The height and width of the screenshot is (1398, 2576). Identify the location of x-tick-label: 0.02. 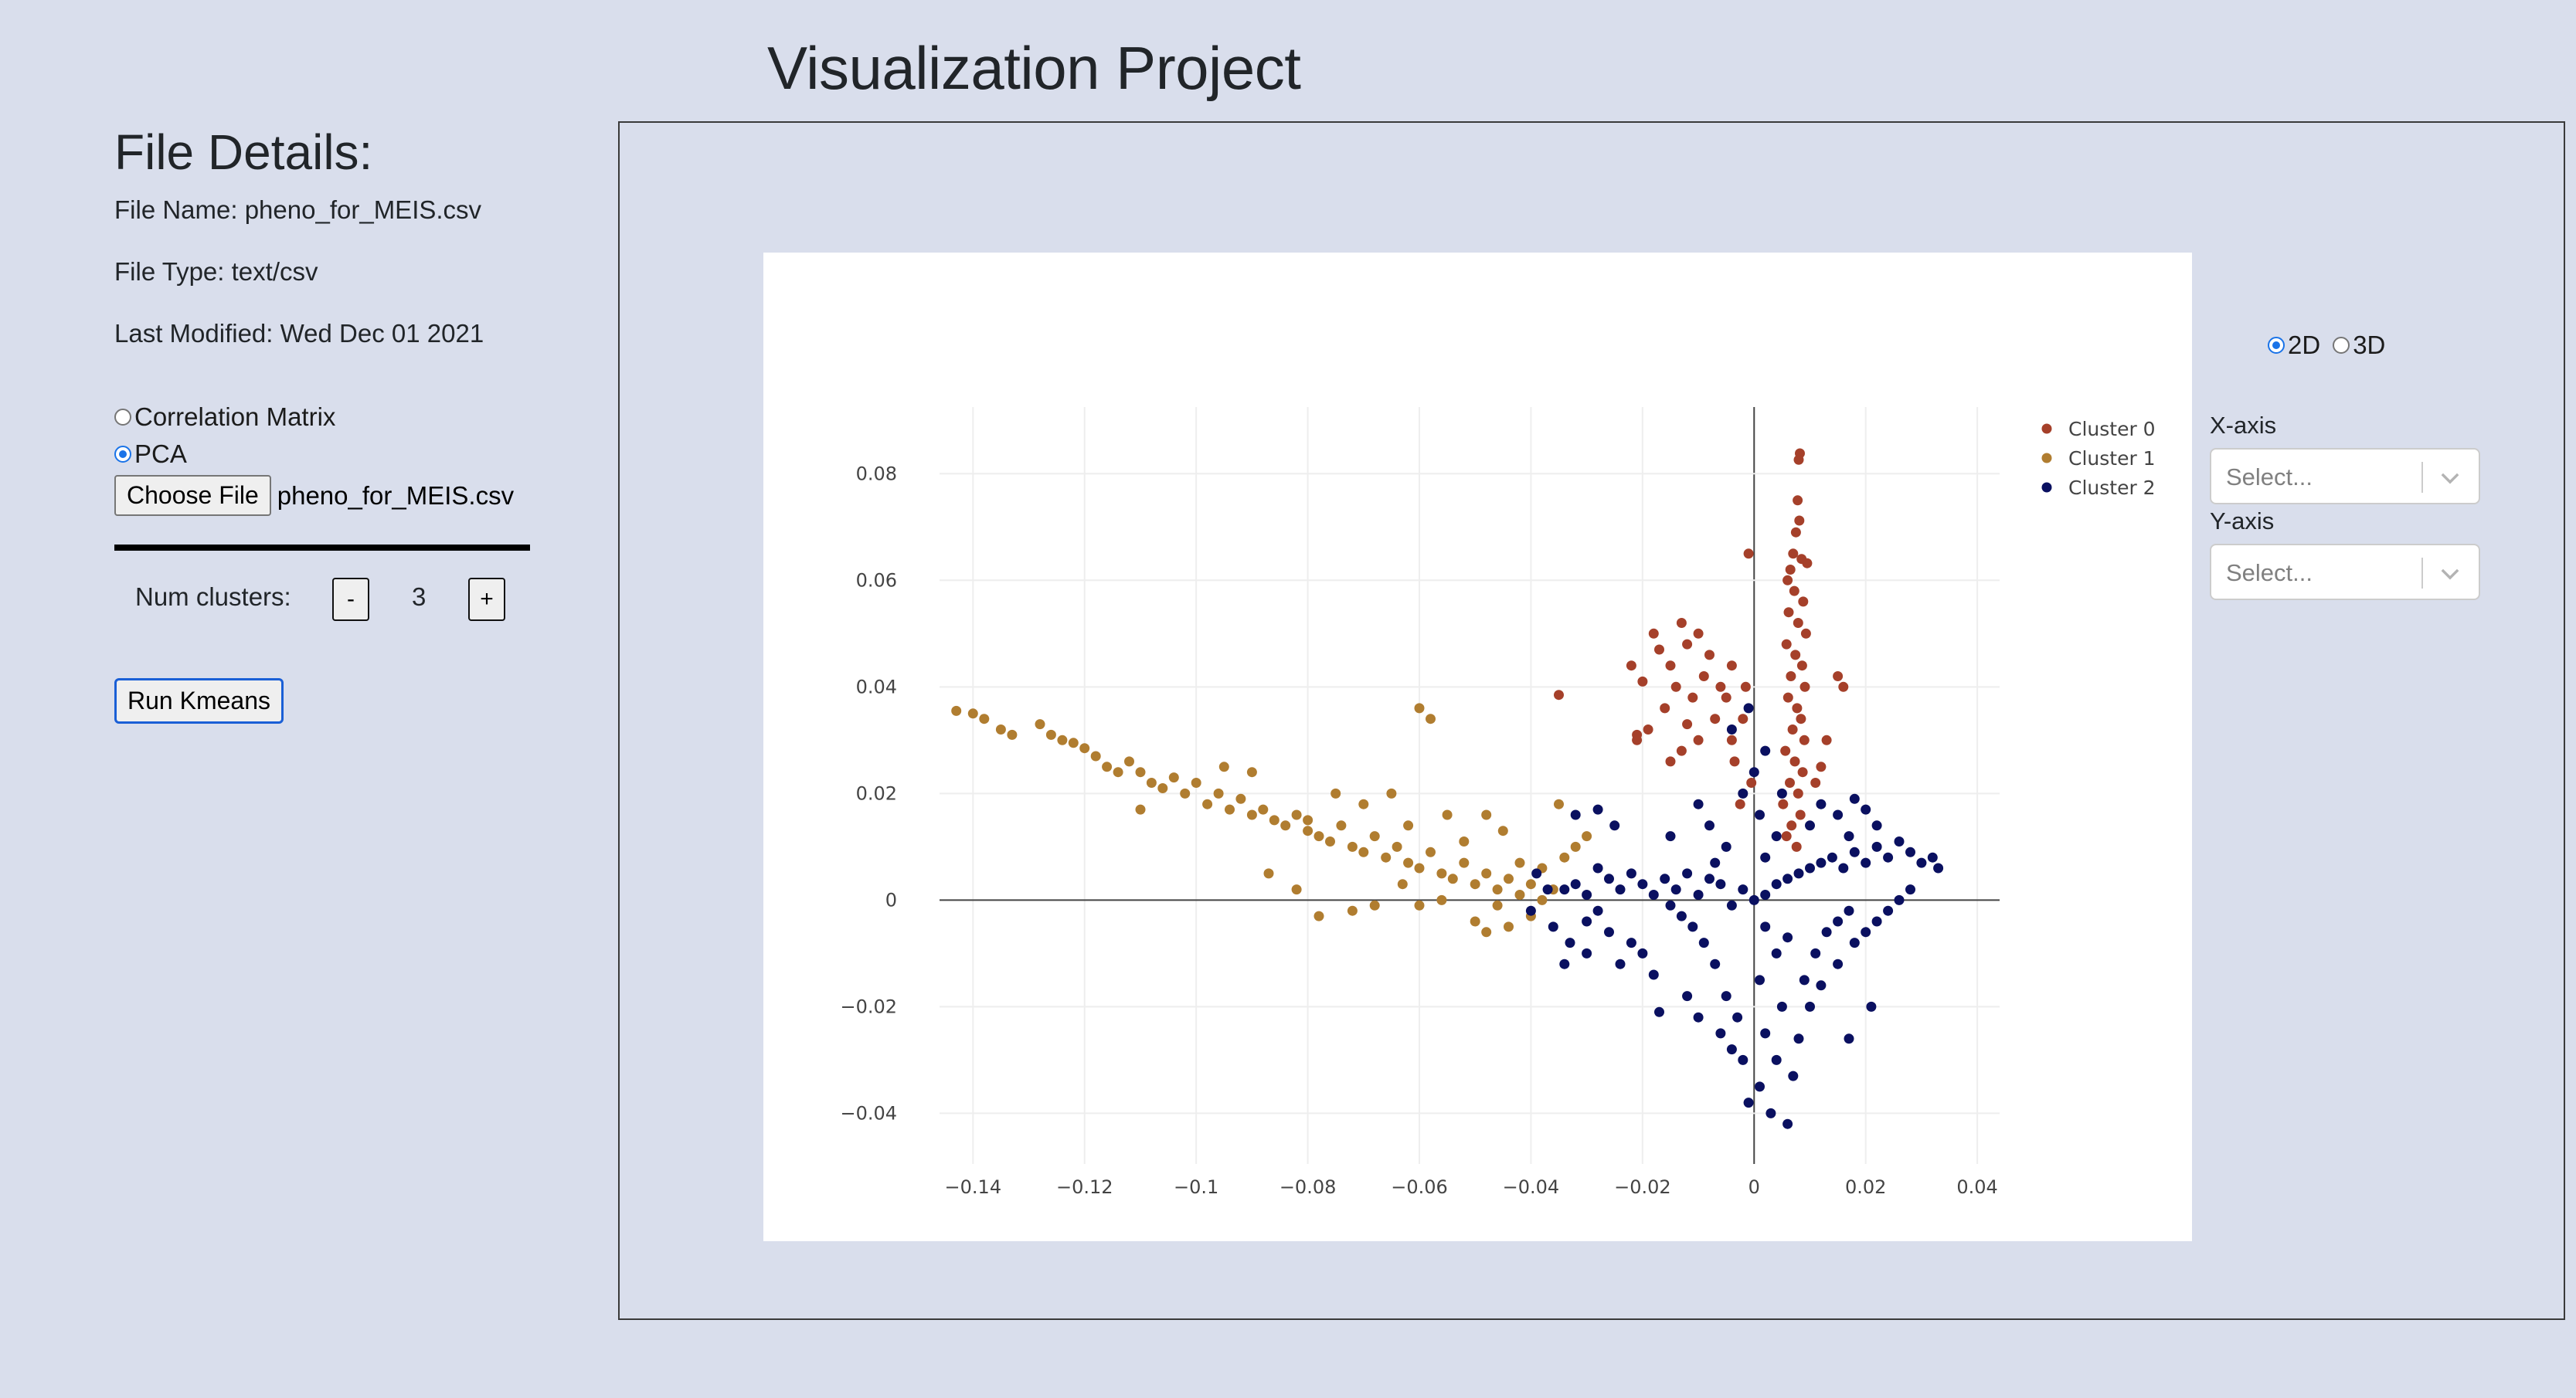
(1865, 1187).